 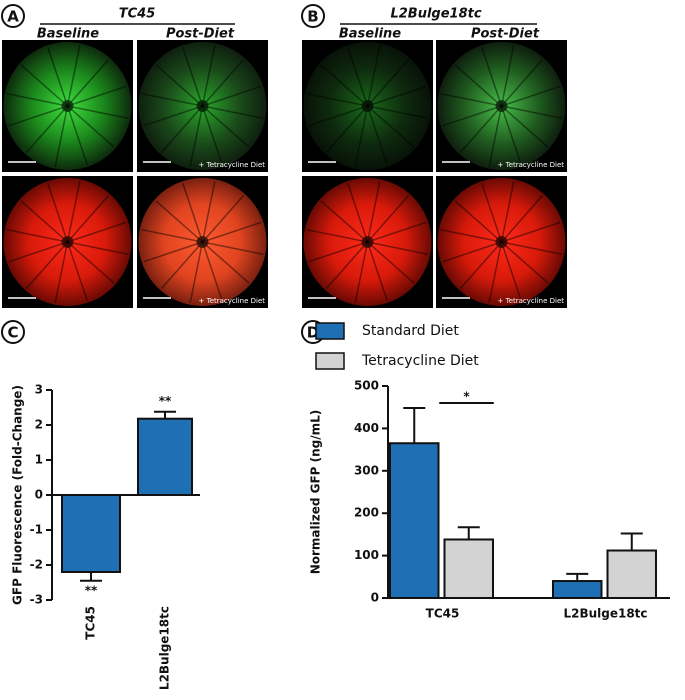 I want to click on significance-label: *, so click(x=466, y=397).